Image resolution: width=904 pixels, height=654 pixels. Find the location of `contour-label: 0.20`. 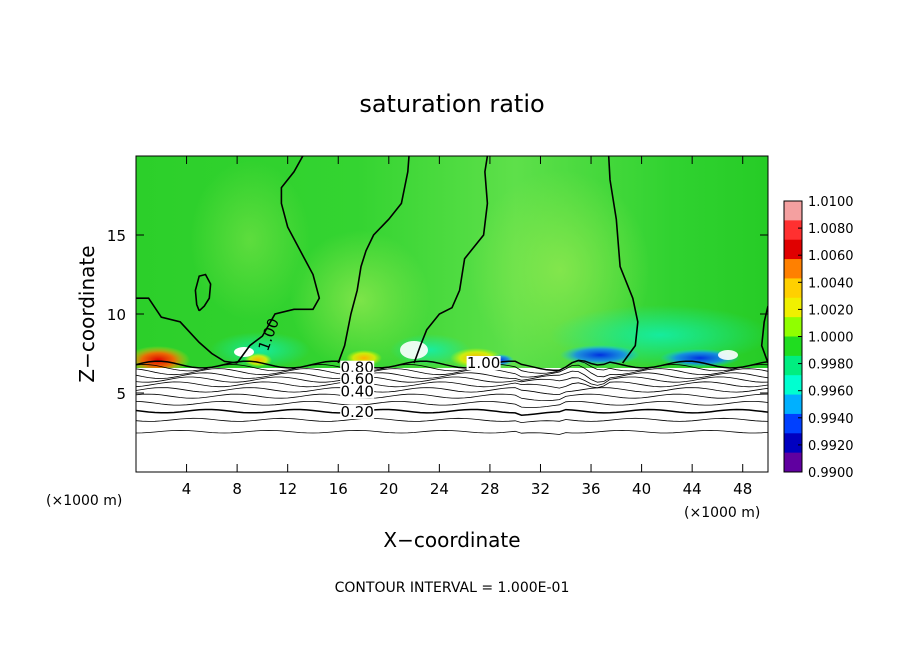

contour-label: 0.20 is located at coordinates (356, 412).